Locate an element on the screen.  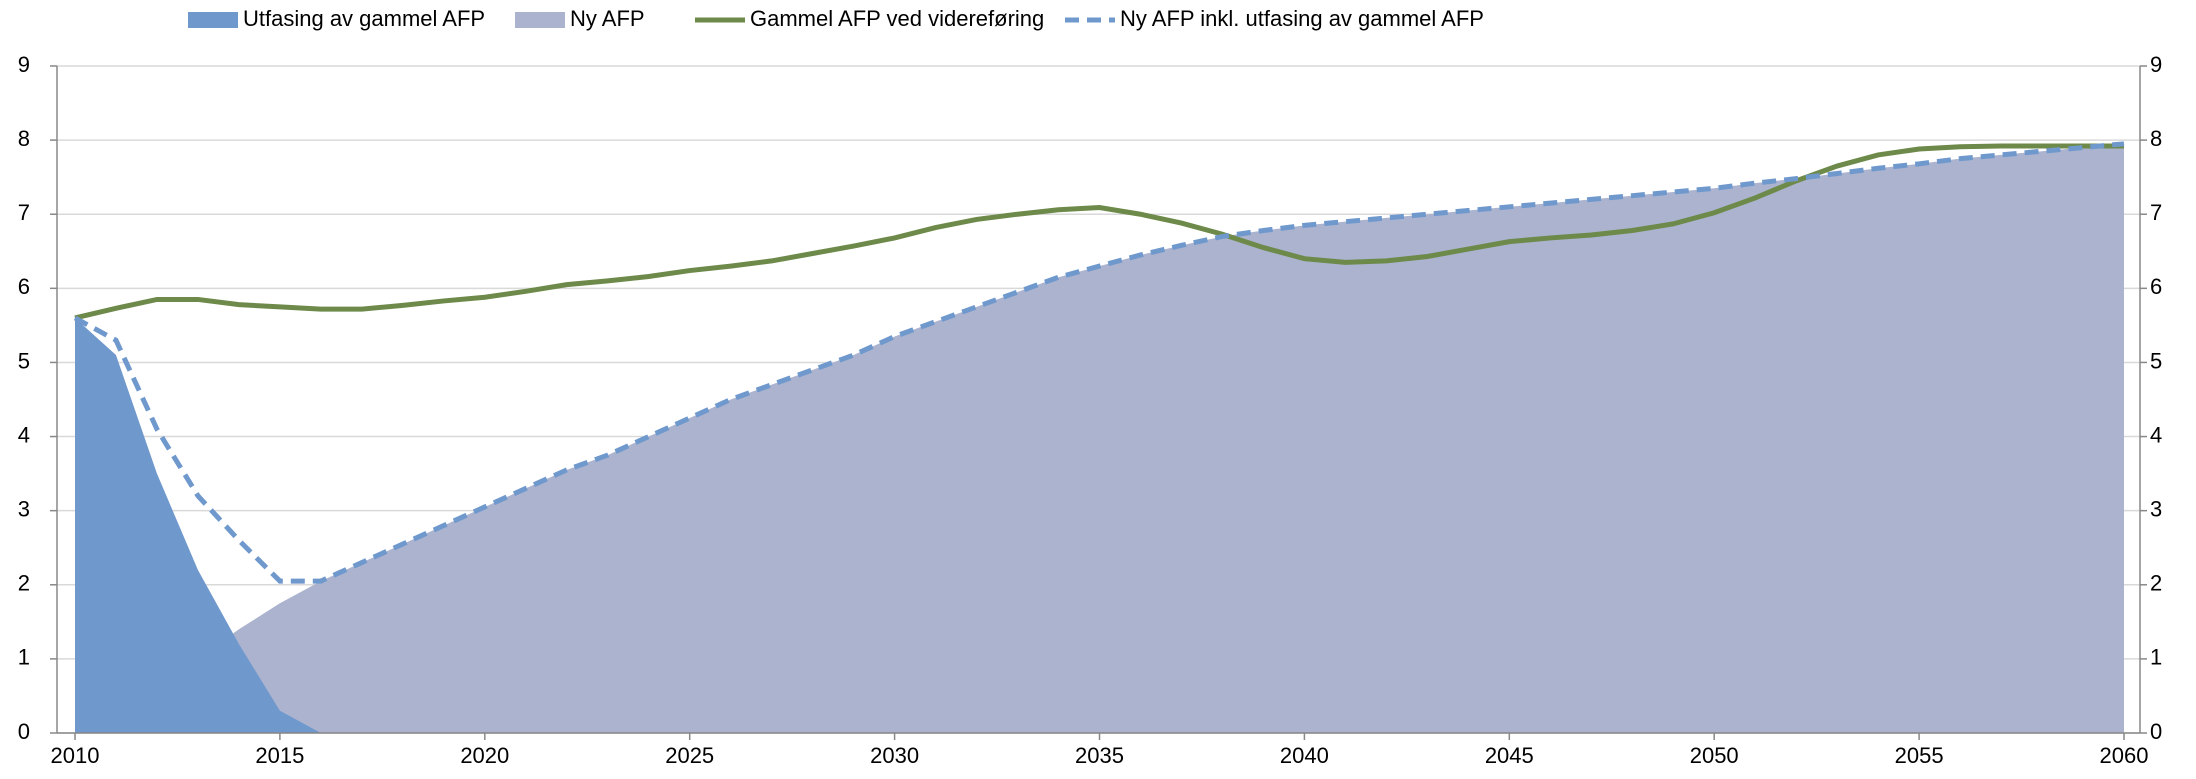
legend-label: Utfasing av gammel AFP is located at coordinates (364, 18).